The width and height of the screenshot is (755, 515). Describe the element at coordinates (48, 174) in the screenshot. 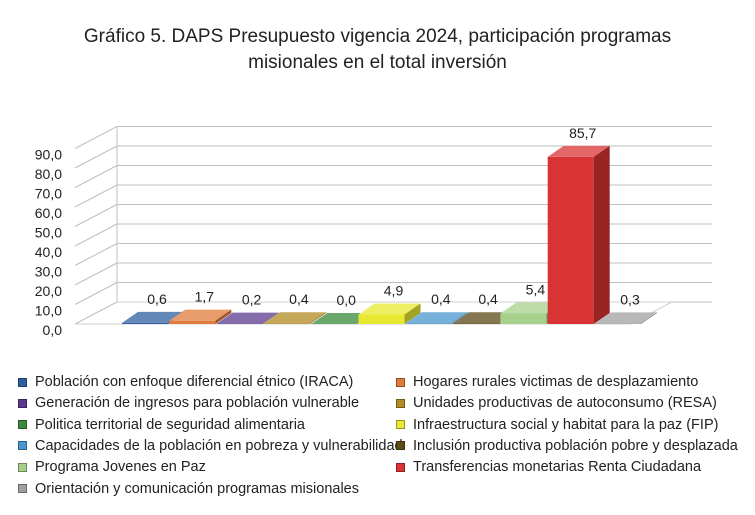

I see `y-tick-label: 80,0` at that location.